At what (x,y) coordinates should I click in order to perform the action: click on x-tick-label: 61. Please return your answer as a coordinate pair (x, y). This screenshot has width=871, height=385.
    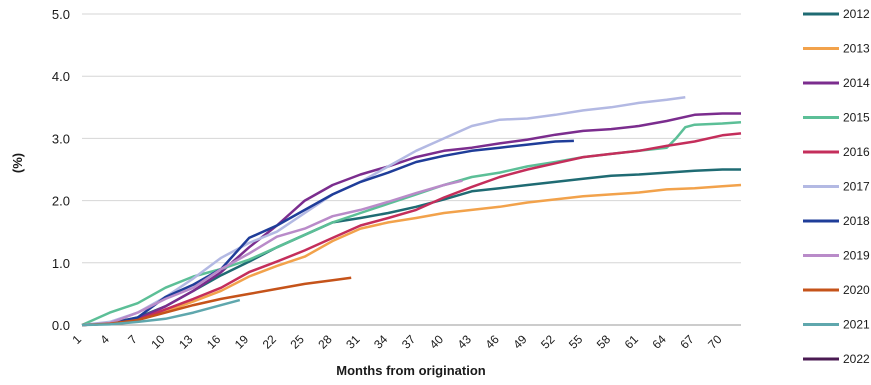
    Looking at the image, I should click on (632, 342).